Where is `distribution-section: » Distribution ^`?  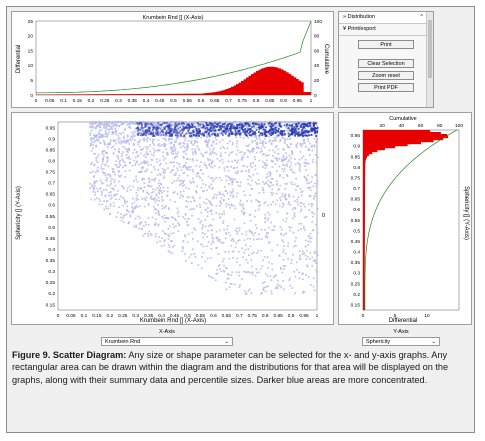
distribution-section: » Distribution ^ is located at coordinates (386, 18).